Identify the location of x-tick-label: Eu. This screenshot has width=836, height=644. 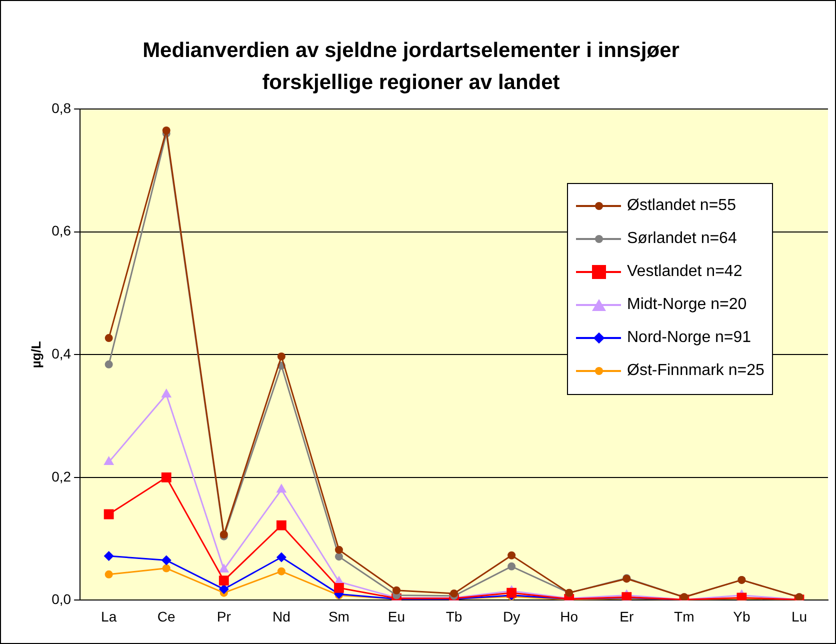
(397, 616).